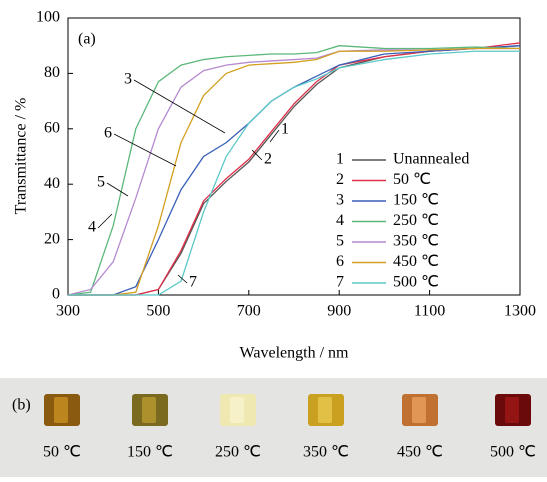  Describe the element at coordinates (52, 127) in the screenshot. I see `y-tick-label: 60` at that location.